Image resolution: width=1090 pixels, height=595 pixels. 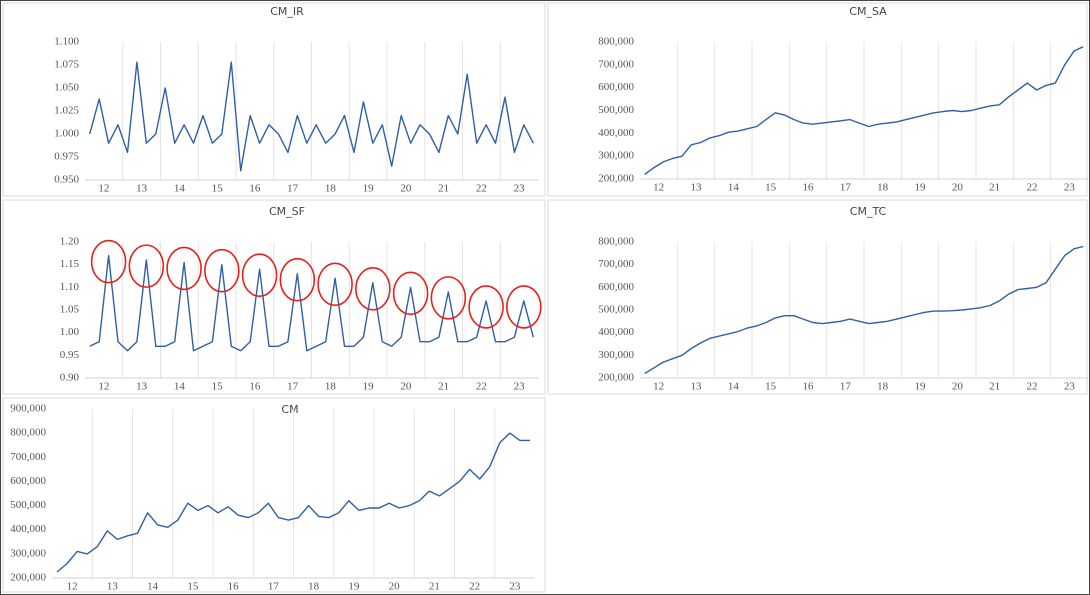 What do you see at coordinates (28, 409) in the screenshot?
I see `y-tick-label: 900,000` at bounding box center [28, 409].